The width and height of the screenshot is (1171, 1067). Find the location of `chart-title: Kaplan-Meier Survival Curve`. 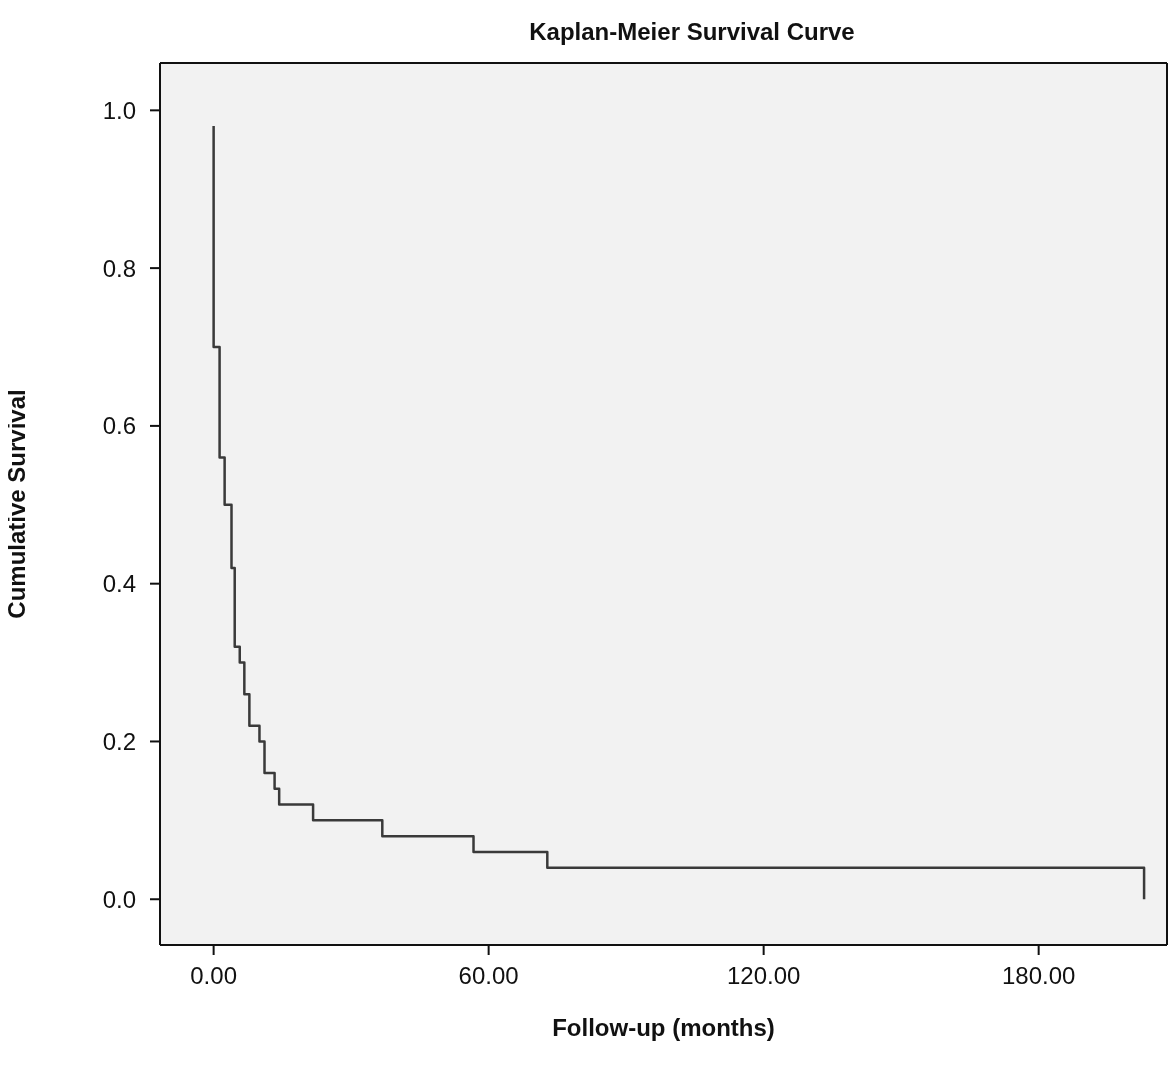

chart-title: Kaplan-Meier Survival Curve is located at coordinates (692, 32).